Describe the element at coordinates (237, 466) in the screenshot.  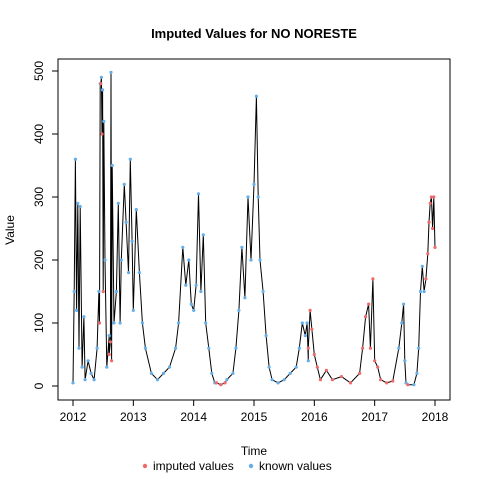
I see `legend: imputed values known values` at that location.